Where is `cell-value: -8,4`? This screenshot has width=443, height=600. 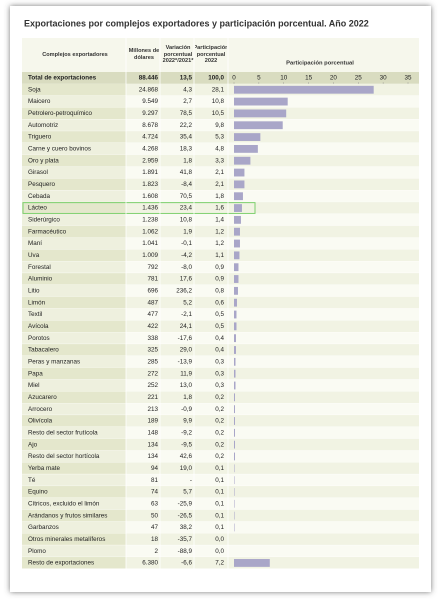
cell-value: -8,4 is located at coordinates (186, 184).